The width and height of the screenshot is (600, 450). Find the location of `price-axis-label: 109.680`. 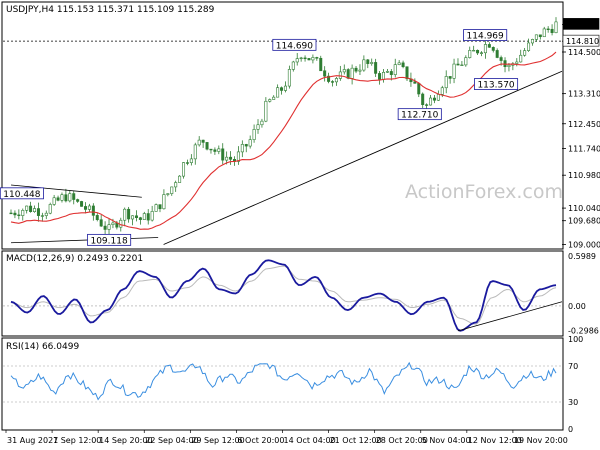

price-axis-label: 109.680 is located at coordinates (584, 221).